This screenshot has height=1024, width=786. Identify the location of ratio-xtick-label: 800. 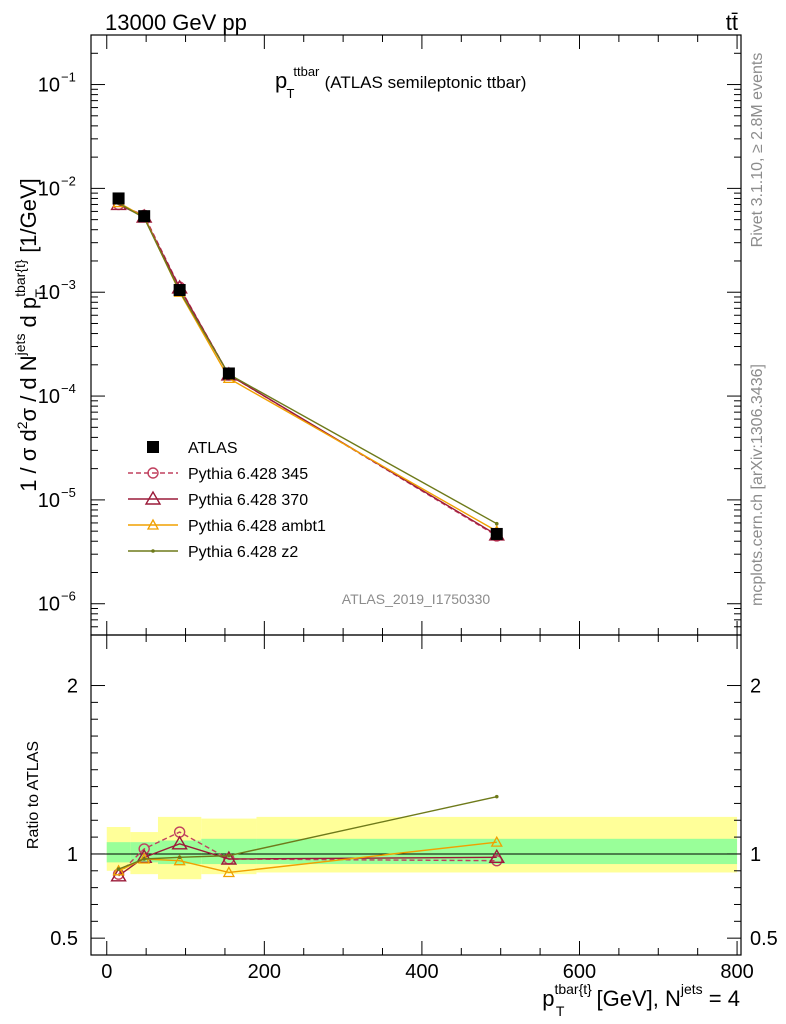
(736, 972).